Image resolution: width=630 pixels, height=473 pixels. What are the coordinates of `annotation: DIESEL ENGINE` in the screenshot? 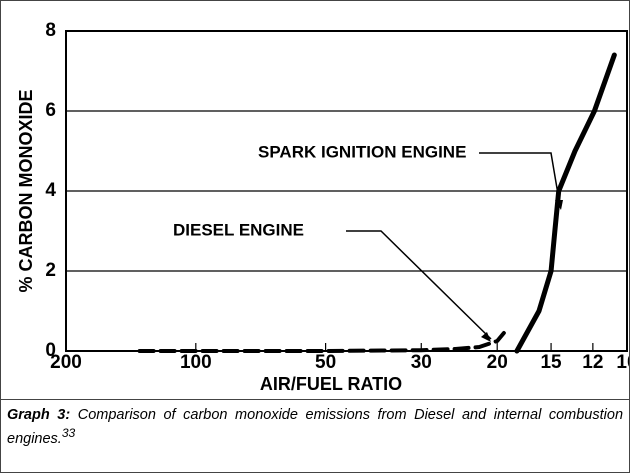 It's located at (238, 229).